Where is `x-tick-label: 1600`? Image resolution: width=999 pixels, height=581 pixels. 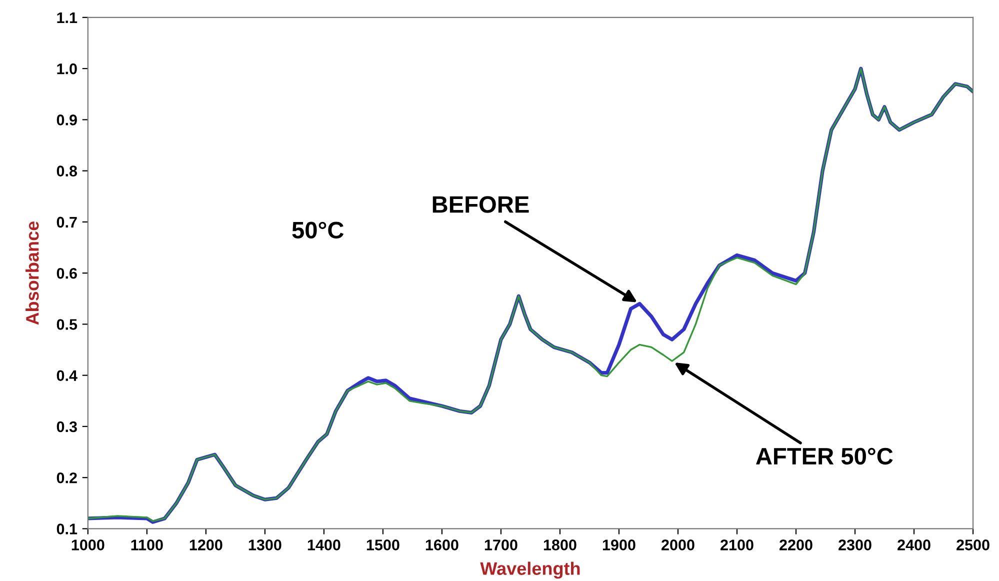
x-tick-label: 1600 is located at coordinates (442, 545).